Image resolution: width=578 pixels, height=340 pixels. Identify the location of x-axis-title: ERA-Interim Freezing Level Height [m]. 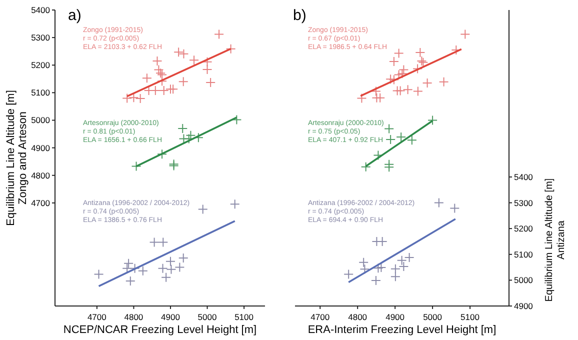
(402, 330).